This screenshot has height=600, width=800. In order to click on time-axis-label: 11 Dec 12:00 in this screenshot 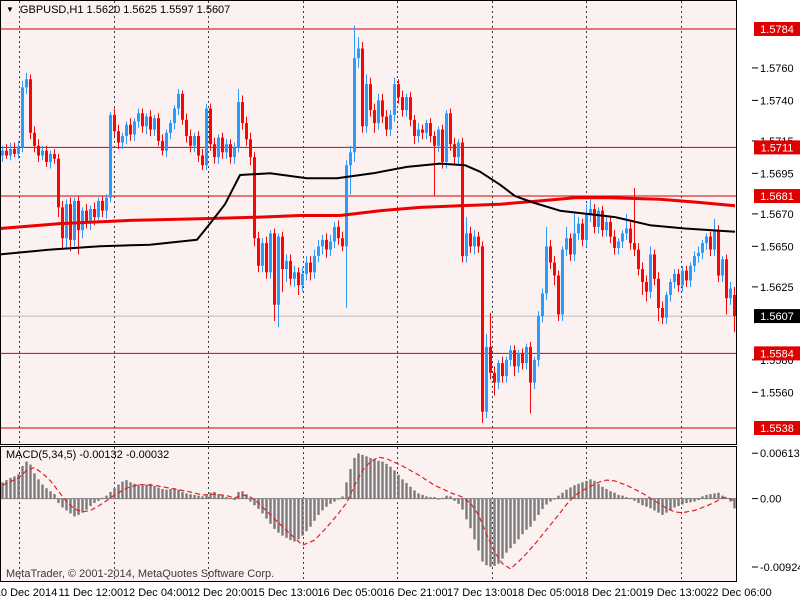, I will do `click(91, 593)`.